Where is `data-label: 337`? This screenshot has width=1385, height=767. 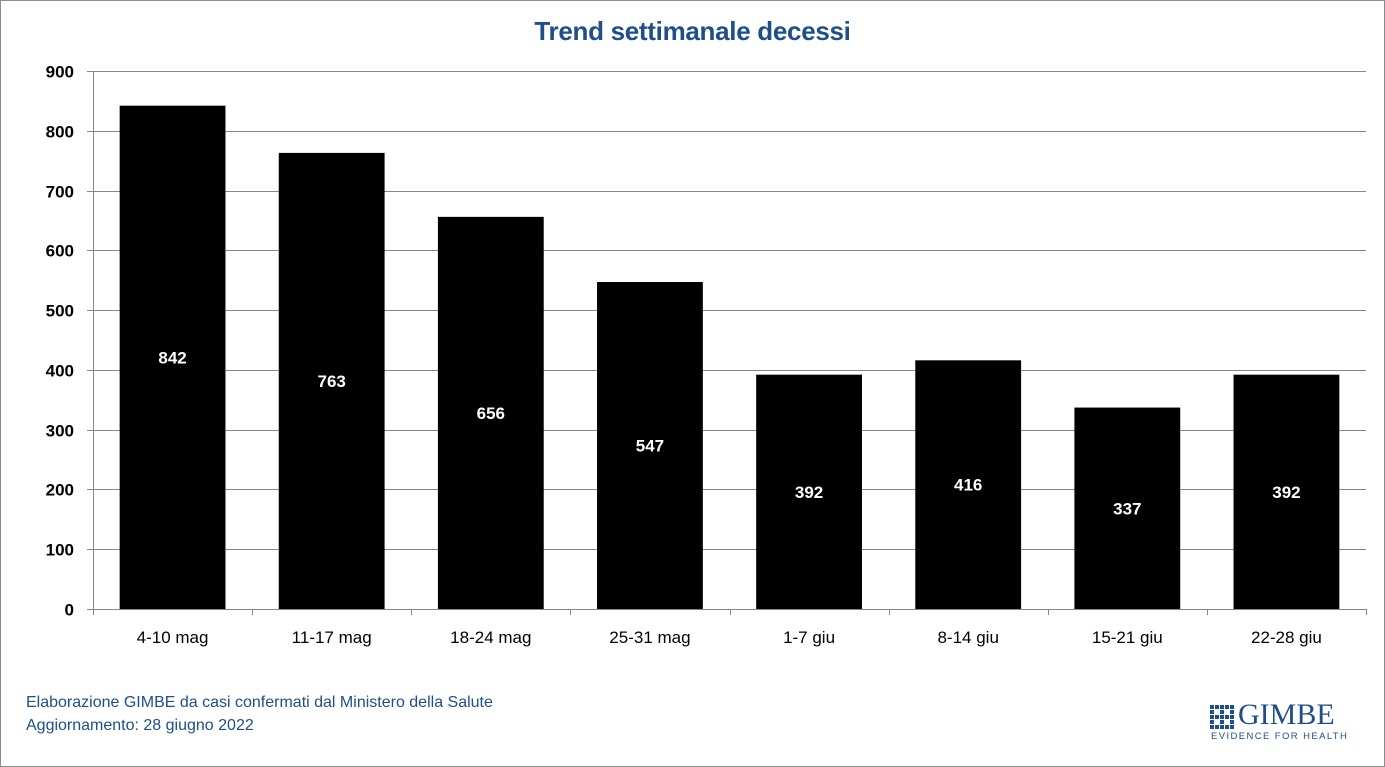
data-label: 337 is located at coordinates (1127, 508).